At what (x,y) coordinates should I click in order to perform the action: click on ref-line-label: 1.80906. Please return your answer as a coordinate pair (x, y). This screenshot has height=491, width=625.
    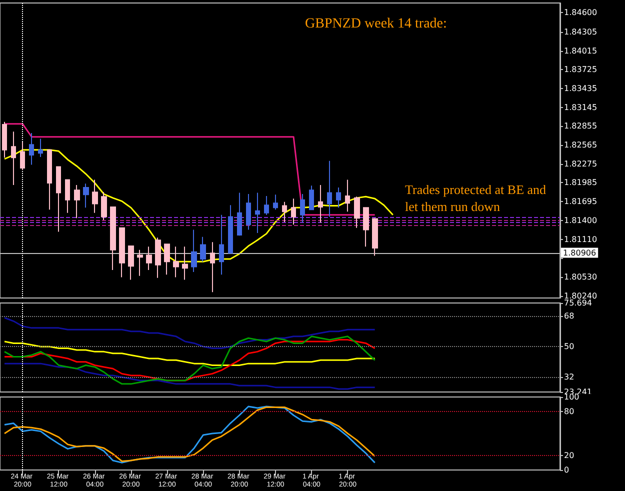
    Looking at the image, I should click on (579, 253).